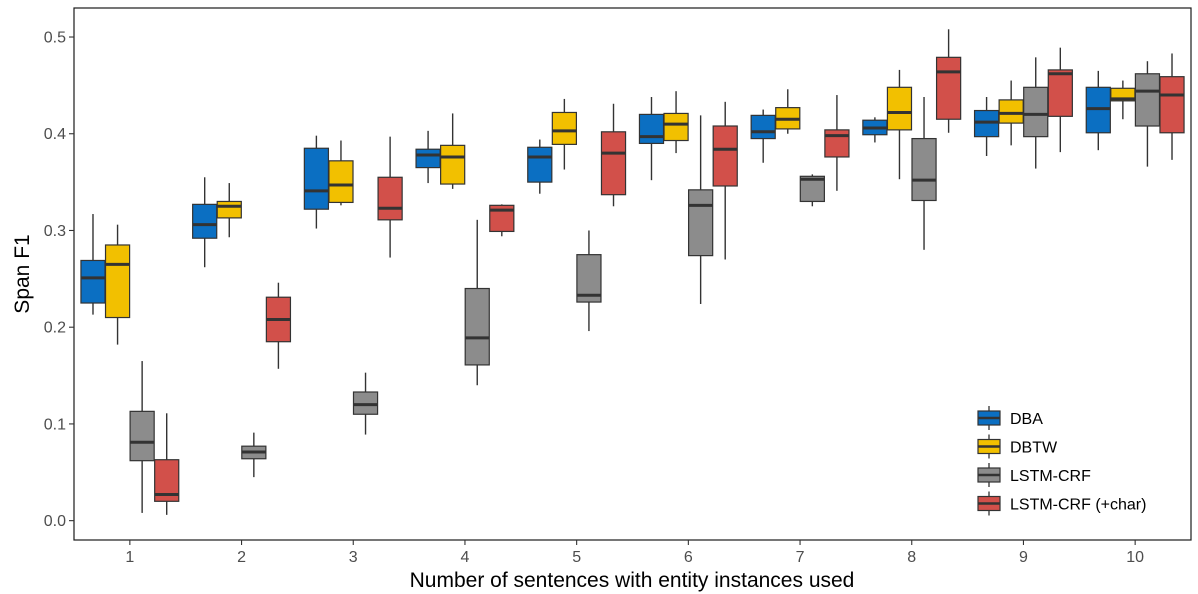 Image resolution: width=1198 pixels, height=594 pixels. Describe the element at coordinates (688, 557) in the screenshot. I see `x-tick-label: 6` at that location.